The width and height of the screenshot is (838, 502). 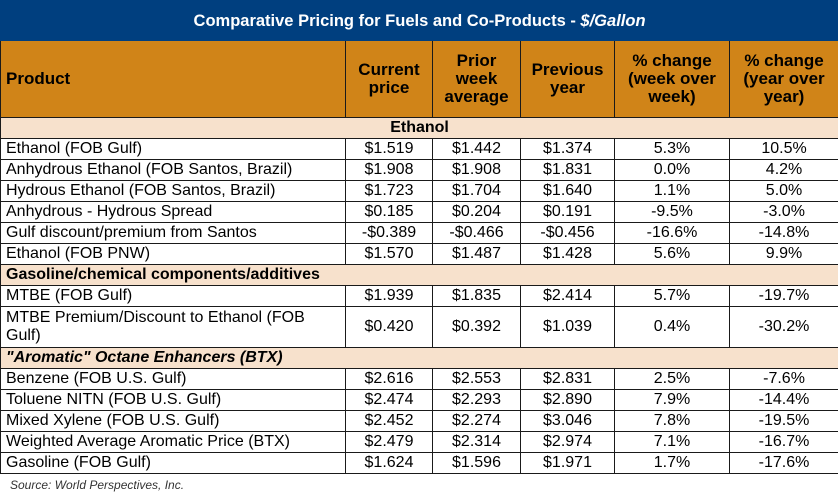 I want to click on column-header: Product, so click(x=173, y=79).